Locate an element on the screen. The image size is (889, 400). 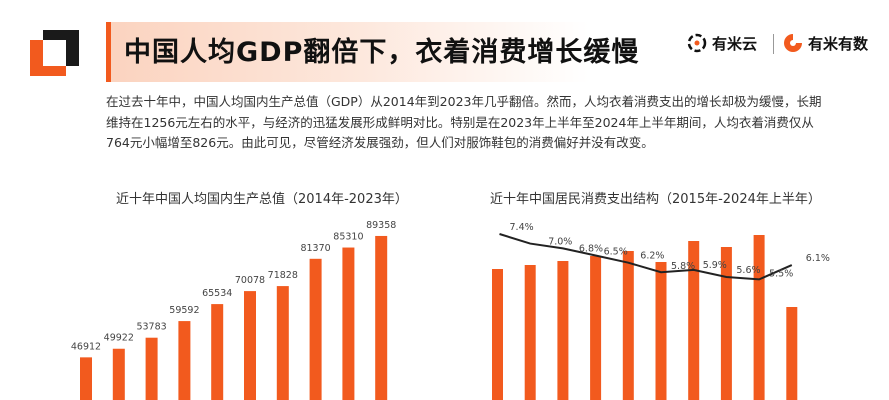
logo-square-cutout is located at coordinates (54, 53).